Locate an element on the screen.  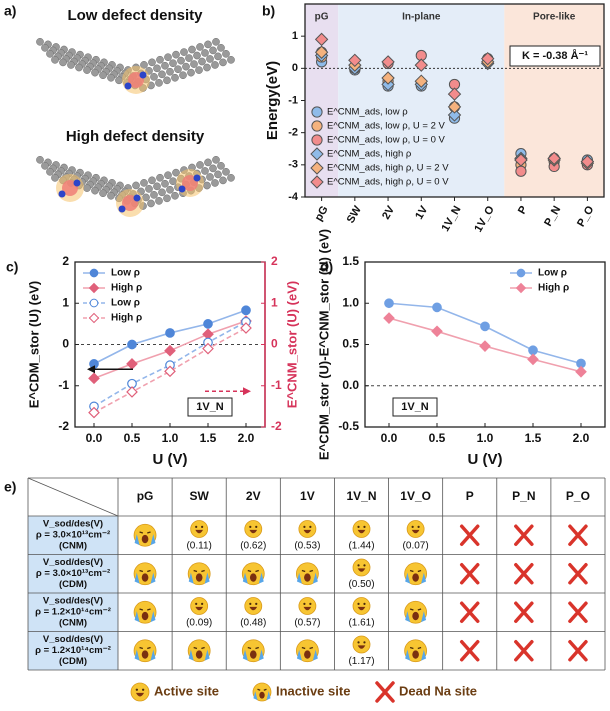
arrow-head is located at coordinates (247, 391).